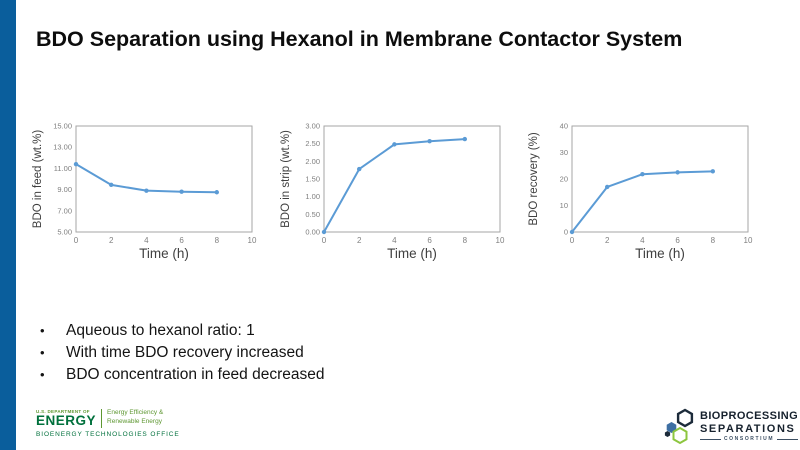 Image resolution: width=800 pixels, height=450 pixels. I want to click on svg-text: 7.00, so click(64, 210).